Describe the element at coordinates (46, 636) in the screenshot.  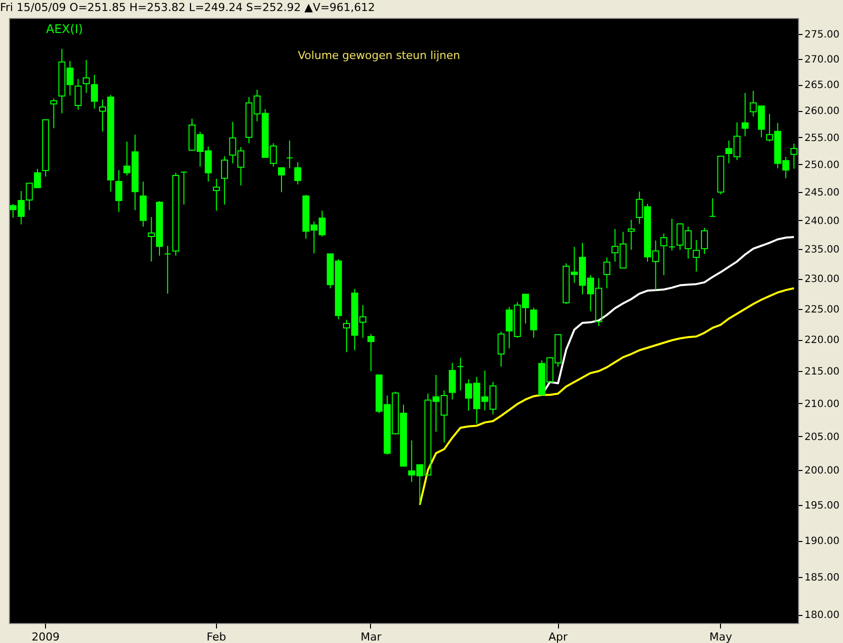
I see `x-tick-label: 2009` at that location.